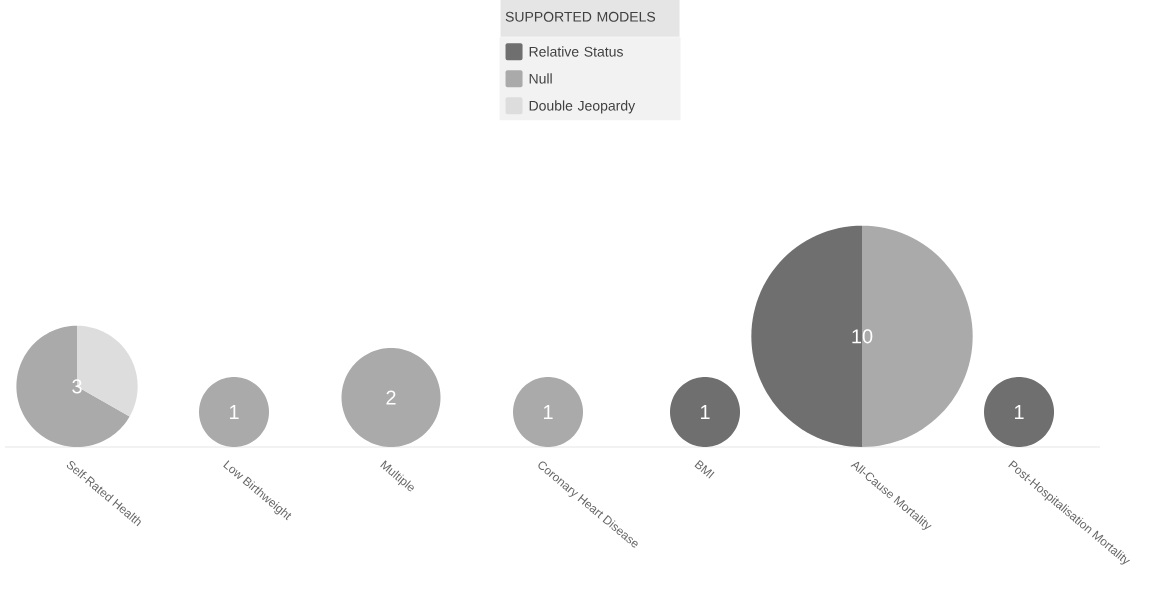  I want to click on text: 3, so click(77, 386).